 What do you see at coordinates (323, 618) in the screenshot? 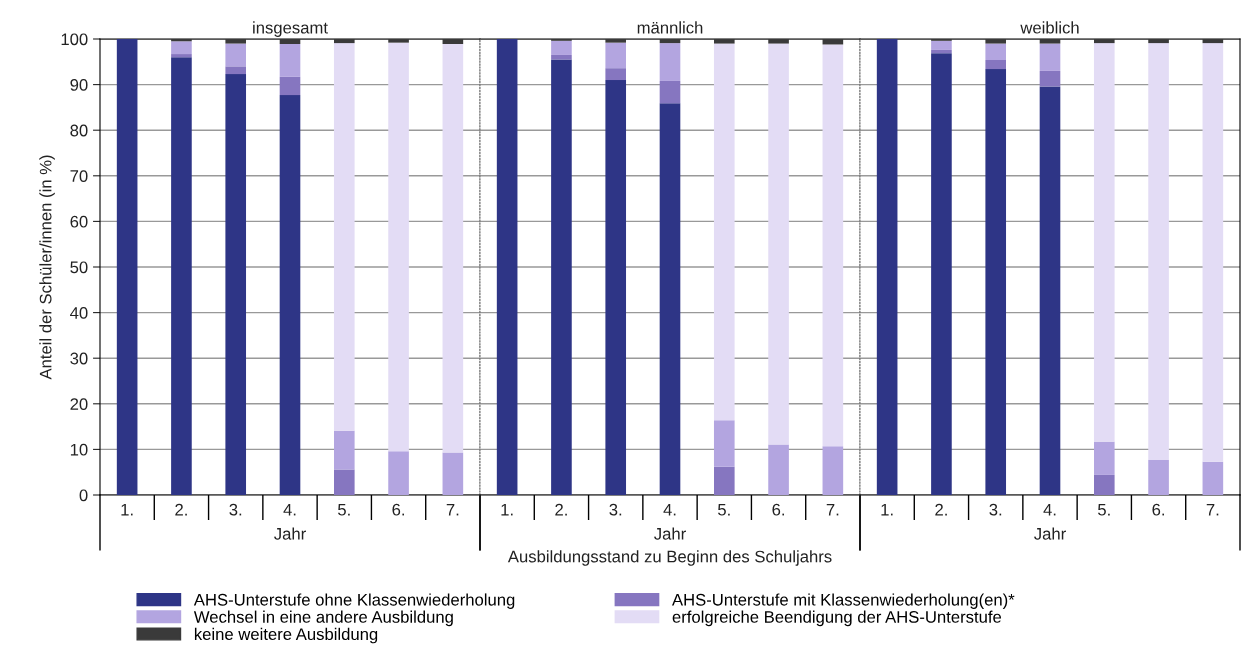
I see `legend-label: Wechsel in eine andere Ausbildung` at bounding box center [323, 618].